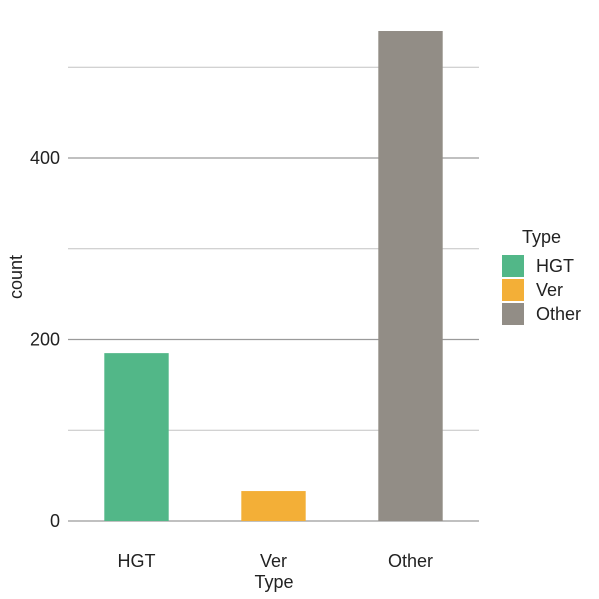 This screenshot has height=599, width=599. Describe the element at coordinates (410, 276) in the screenshot. I see `bar-other` at that location.